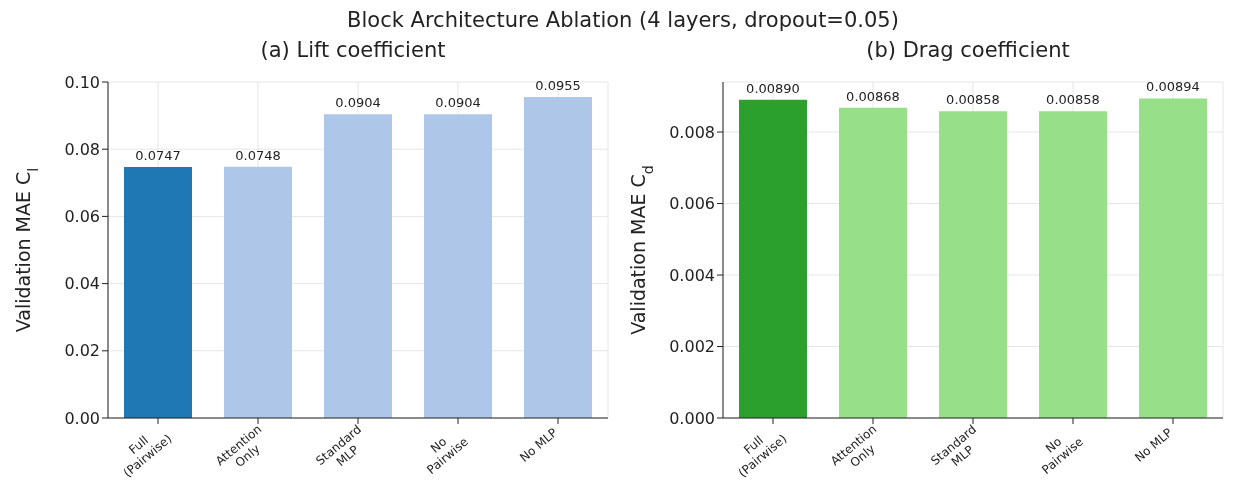  What do you see at coordinates (82, 217) in the screenshot?
I see `y-tick-label: 0.06` at bounding box center [82, 217].